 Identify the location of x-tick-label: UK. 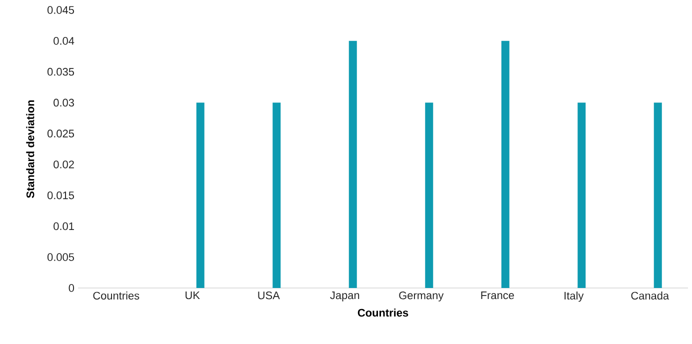
(193, 296).